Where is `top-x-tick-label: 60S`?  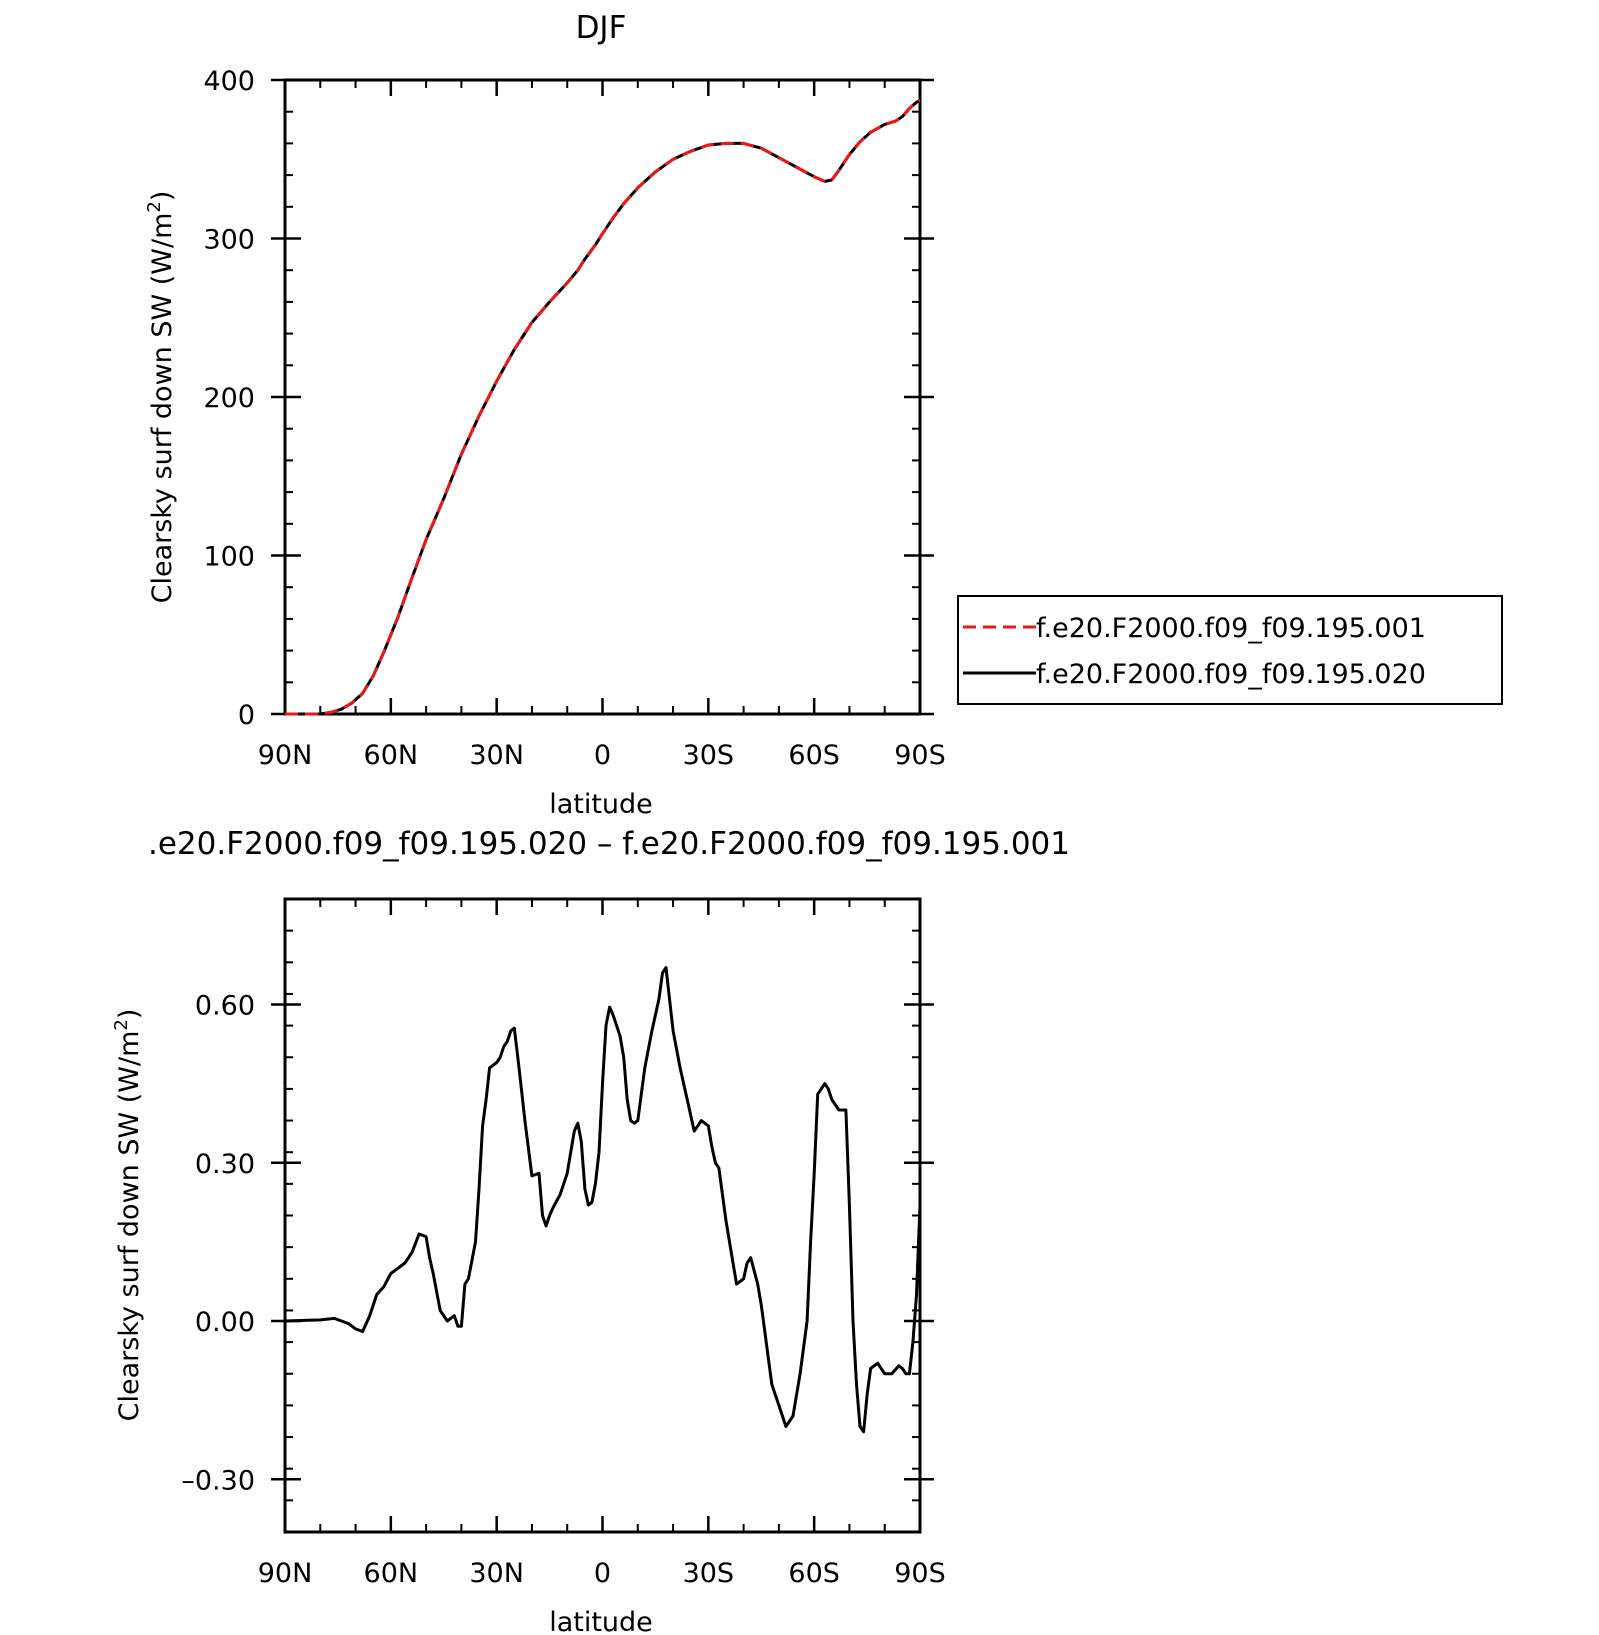 top-x-tick-label: 60S is located at coordinates (814, 755).